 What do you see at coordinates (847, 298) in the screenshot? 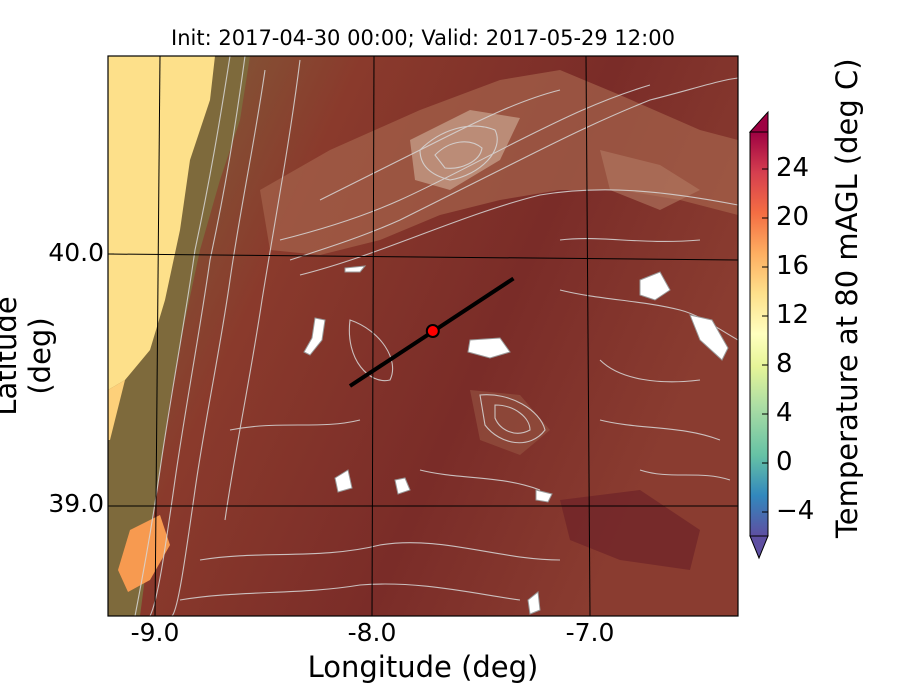
I see `colorbar-label: Temperature at 80 mAGL (deg C)` at bounding box center [847, 298].